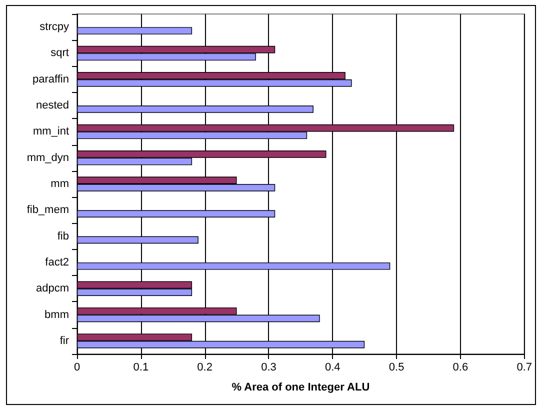  What do you see at coordinates (47, 210) in the screenshot?
I see `y-tick-label: fib_mem` at bounding box center [47, 210].